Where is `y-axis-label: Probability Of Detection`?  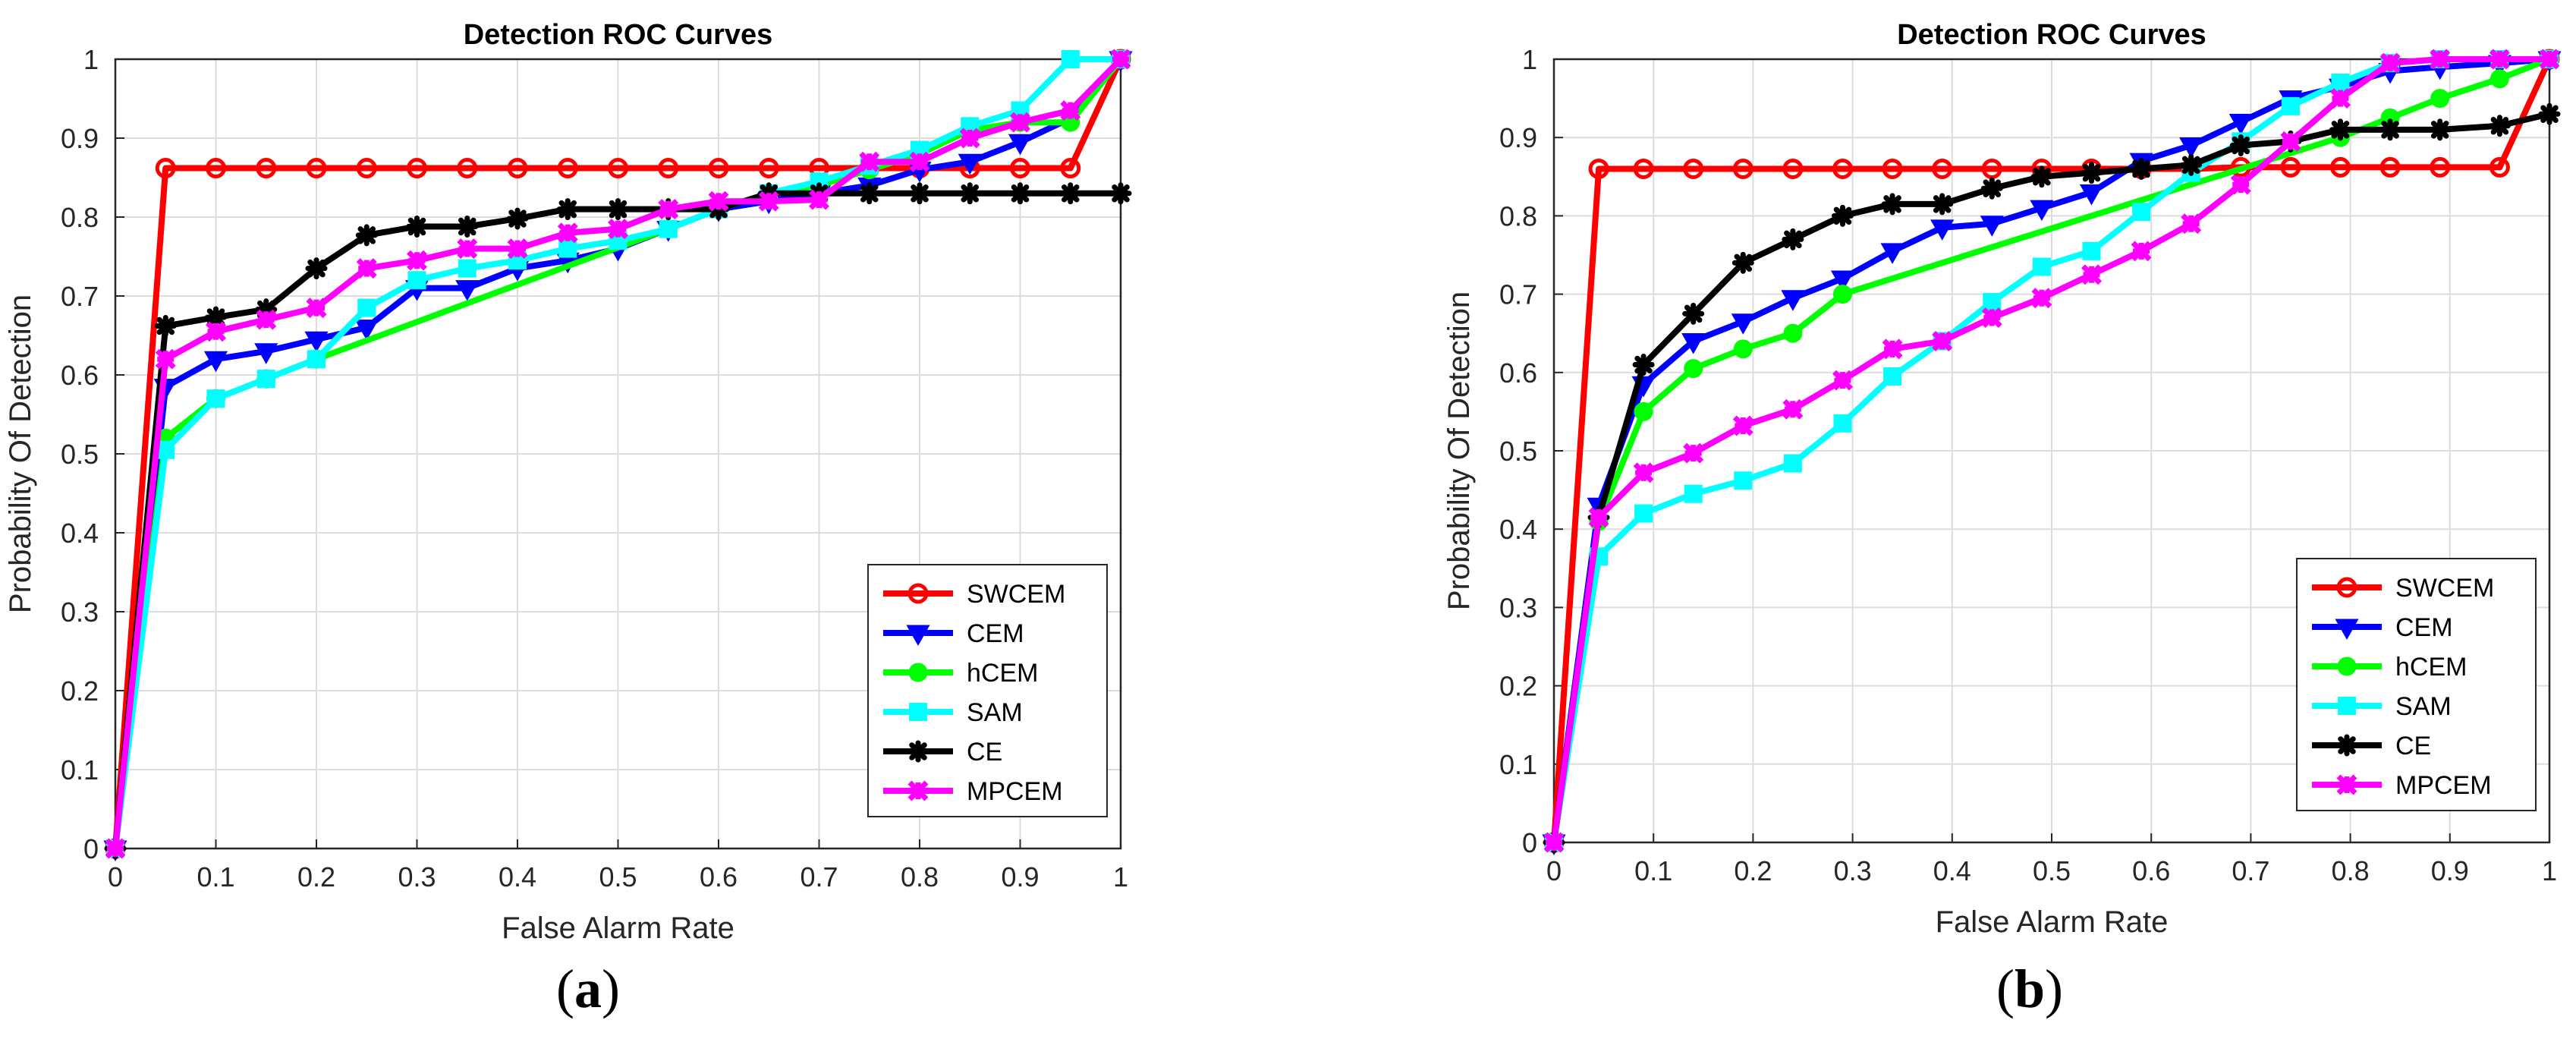
y-axis-label: Probability Of Detection is located at coordinates (1459, 450).